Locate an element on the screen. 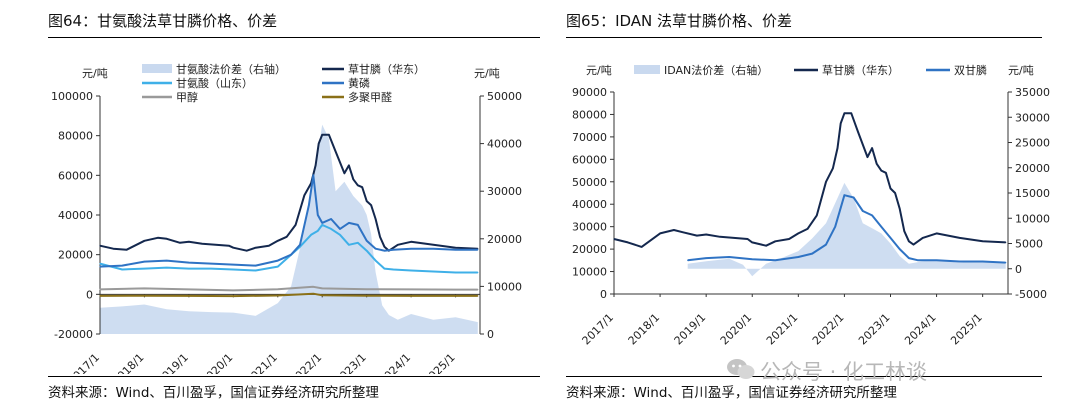 Image resolution: width=1080 pixels, height=415 pixels. right-tick-label: 50000 is located at coordinates (504, 96).